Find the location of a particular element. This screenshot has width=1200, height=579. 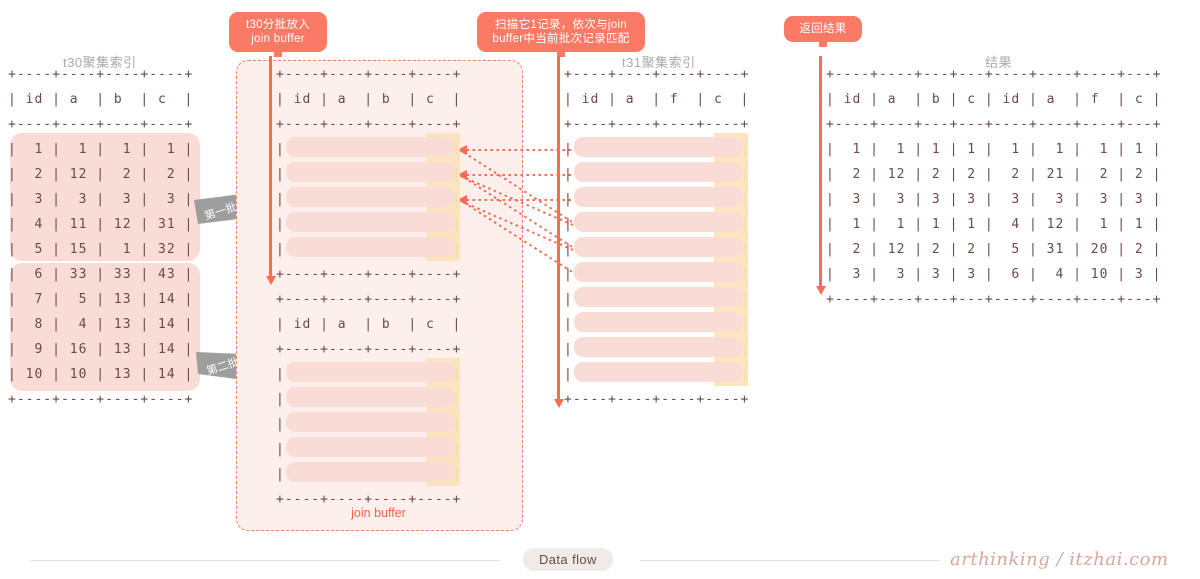

match-arrows is located at coordinates (517, 210).